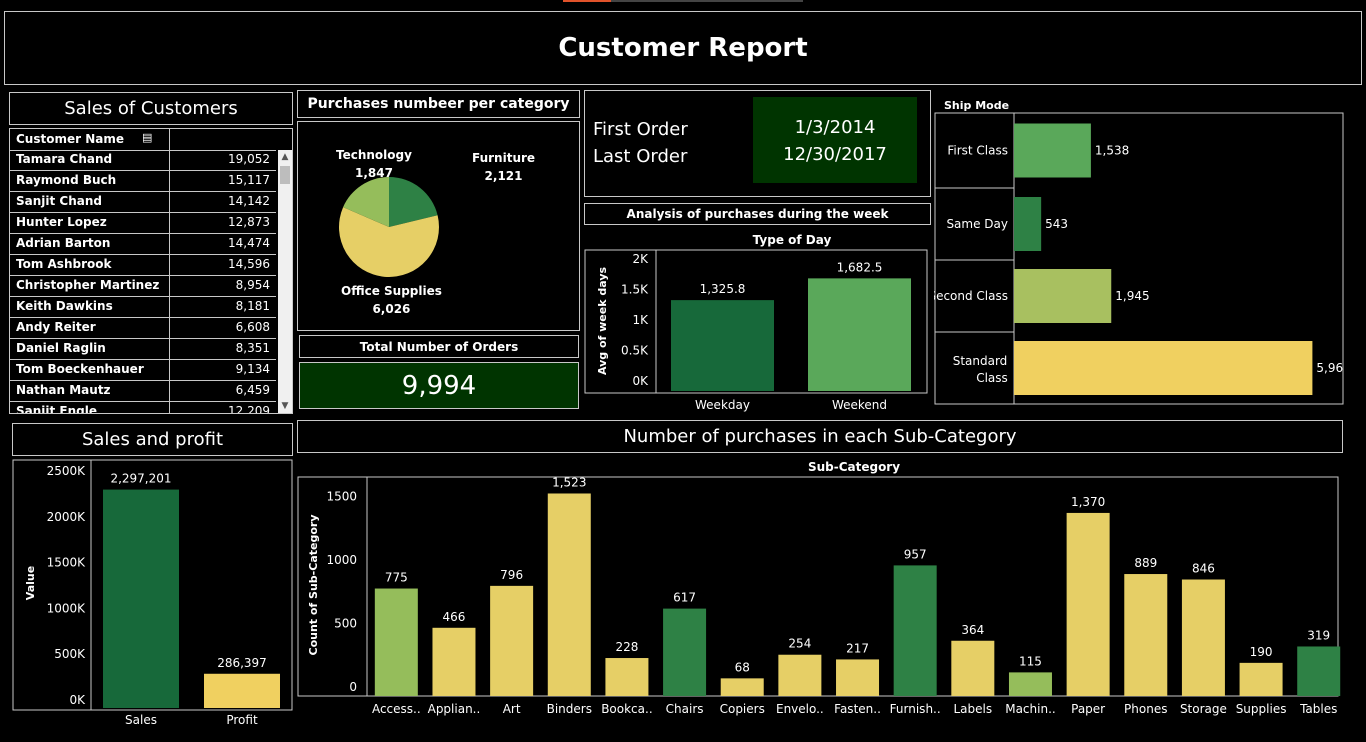  What do you see at coordinates (143, 244) in the screenshot?
I see `table-row: Adrian Barton 14,474` at bounding box center [143, 244].